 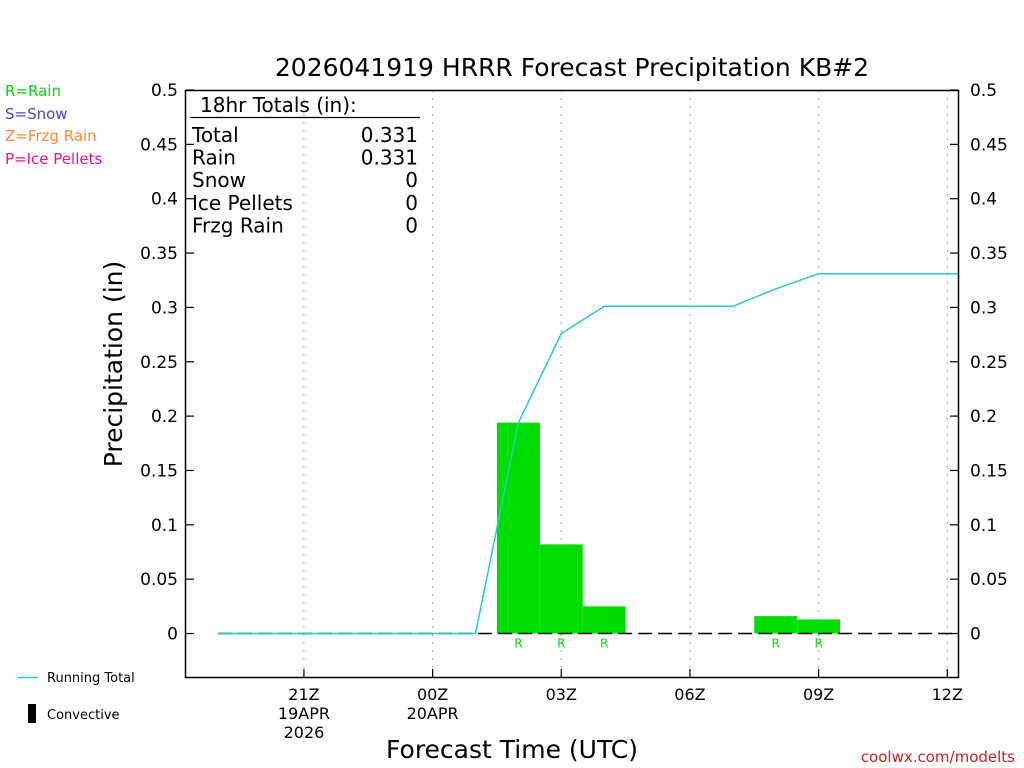 What do you see at coordinates (989, 471) in the screenshot?
I see `y-tick-label-right-3: 0.15` at bounding box center [989, 471].